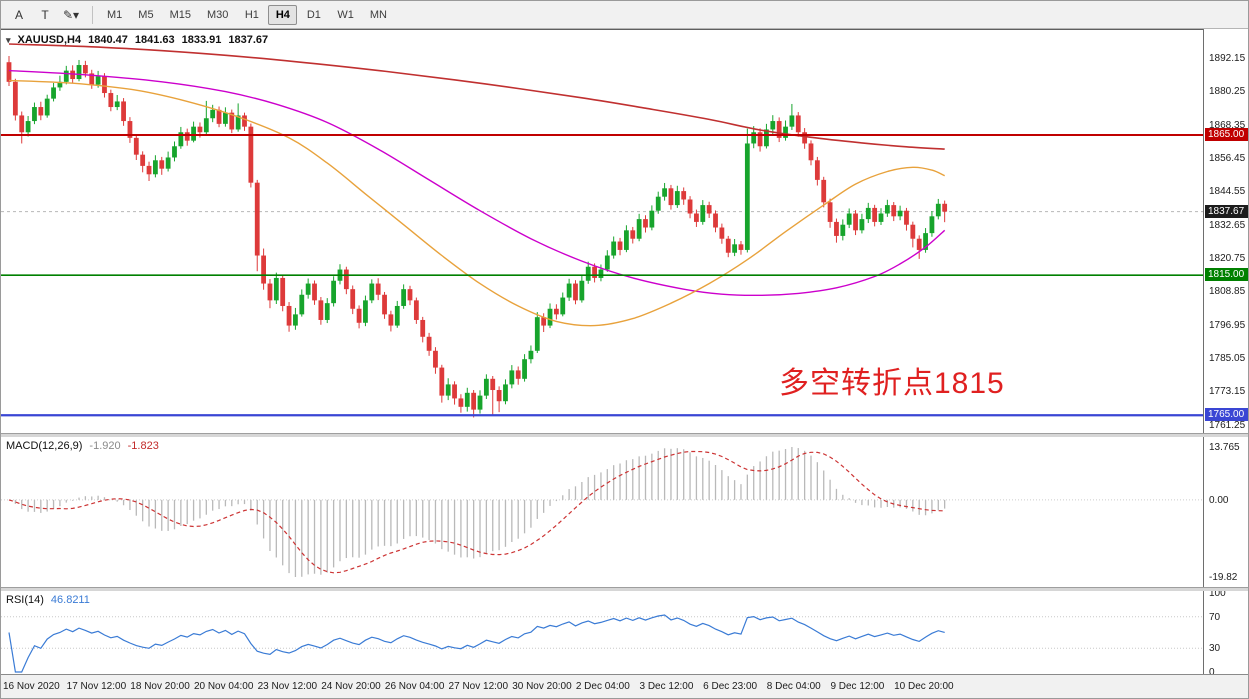 Image resolution: width=1249 pixels, height=699 pixels. What do you see at coordinates (223, 686) in the screenshot?
I see `time-axis-label: 20 Nov 04:00` at bounding box center [223, 686].